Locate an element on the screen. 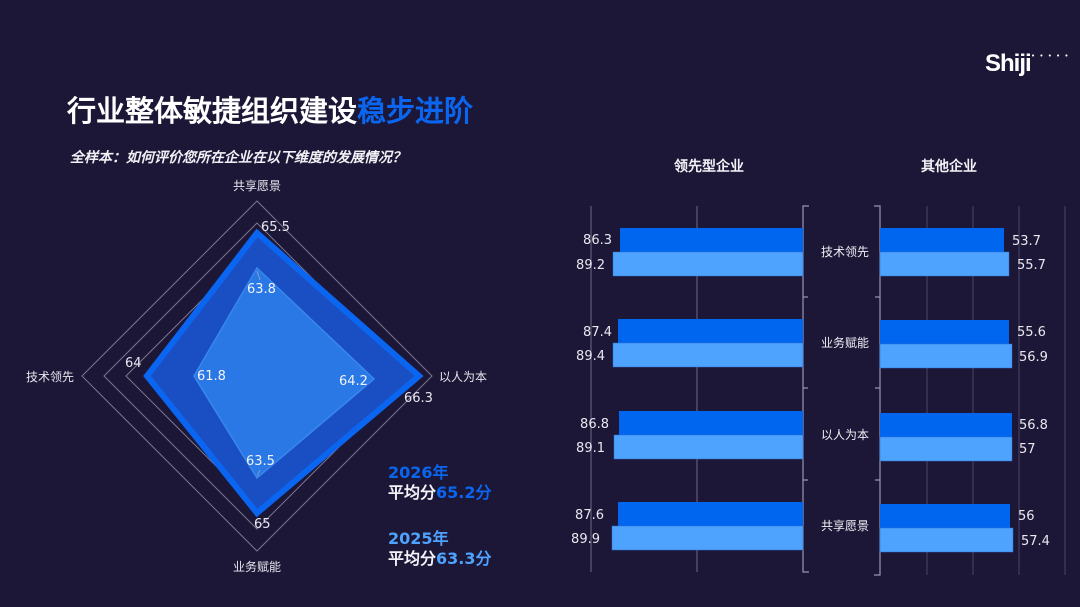 This screenshot has width=1080, height=607. category-brackets is located at coordinates (841, 390).